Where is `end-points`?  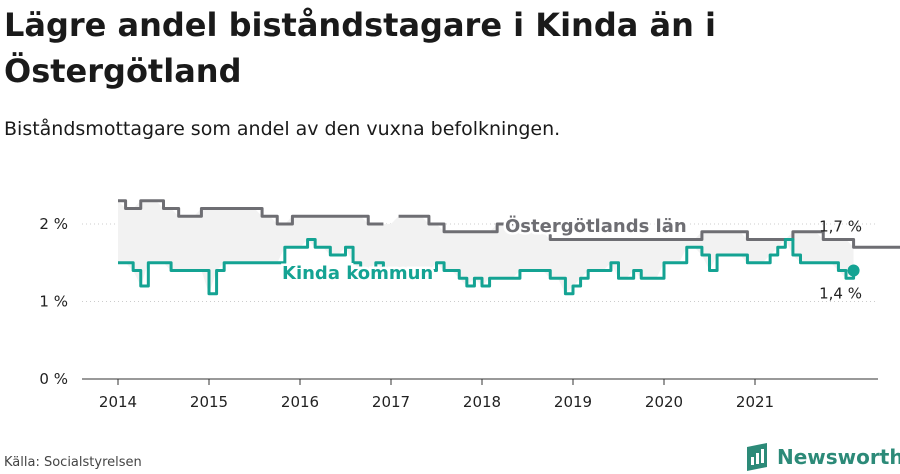
end-points is located at coordinates (853, 270).